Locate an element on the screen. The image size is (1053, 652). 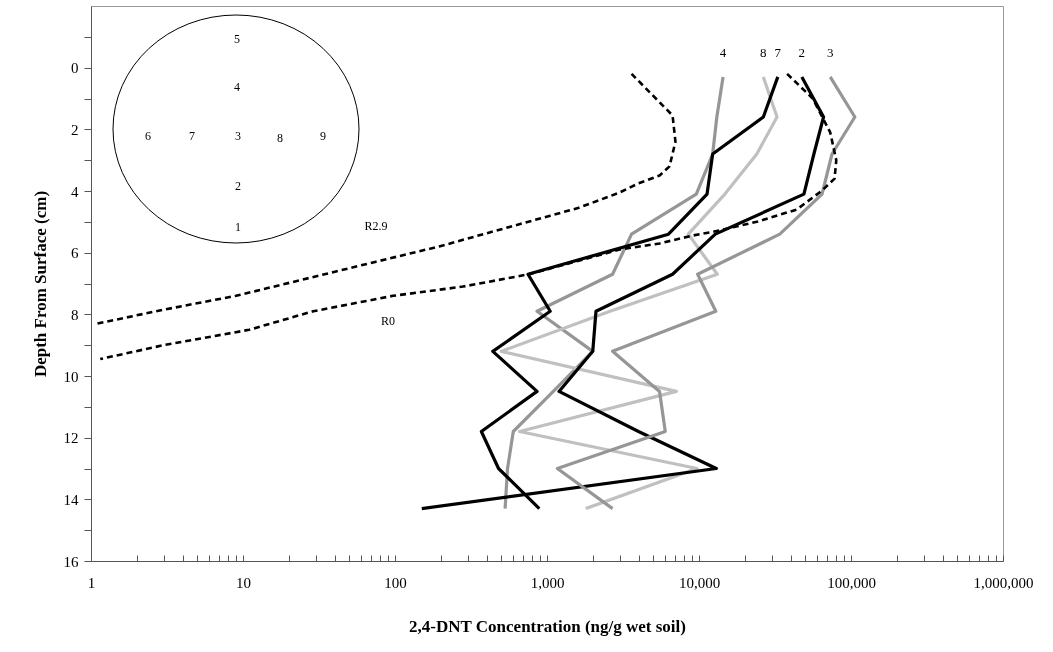
y-tick-label: 16 is located at coordinates (71, 561).